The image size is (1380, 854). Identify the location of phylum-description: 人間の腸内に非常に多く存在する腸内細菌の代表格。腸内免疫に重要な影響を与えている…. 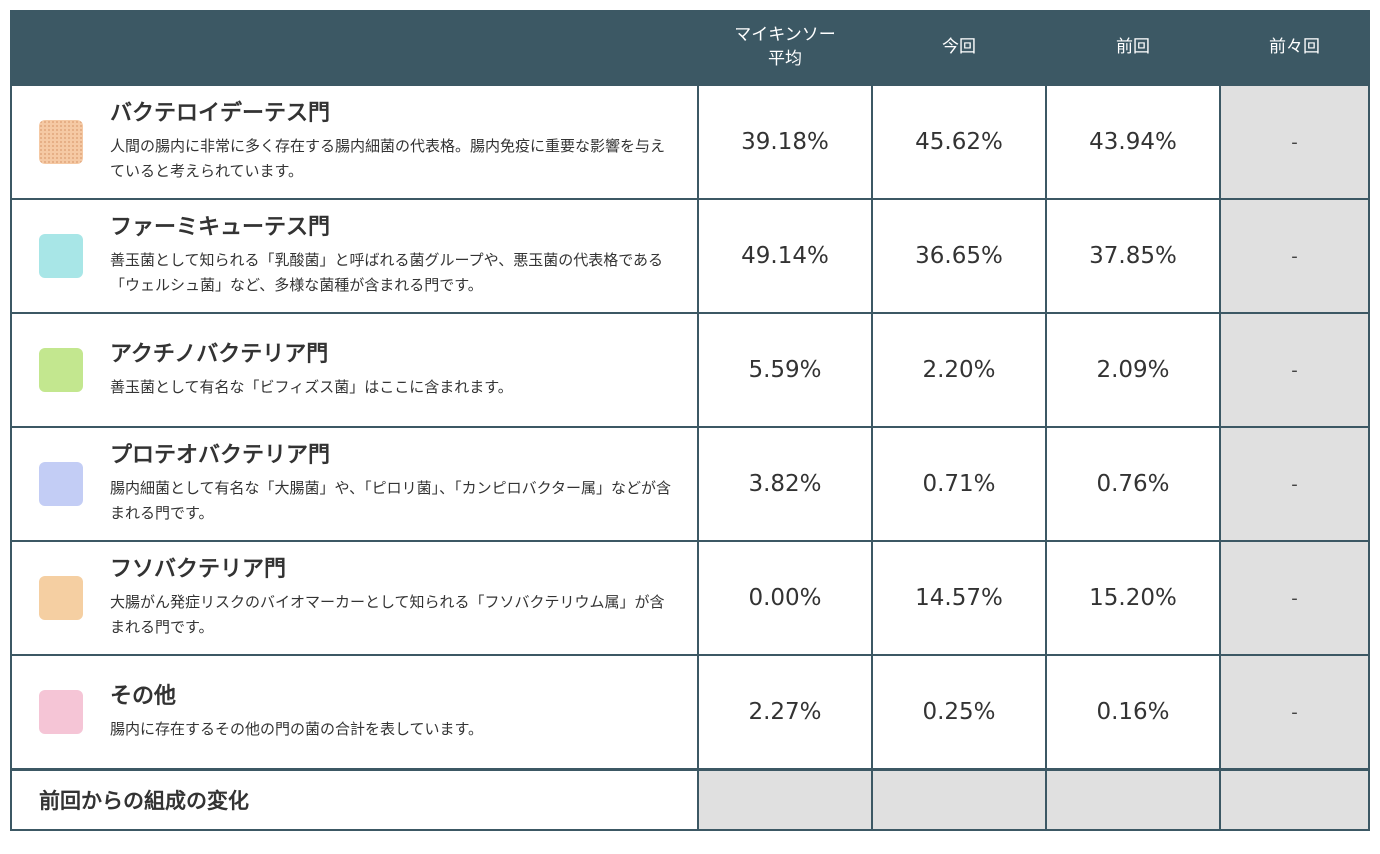
(388, 158).